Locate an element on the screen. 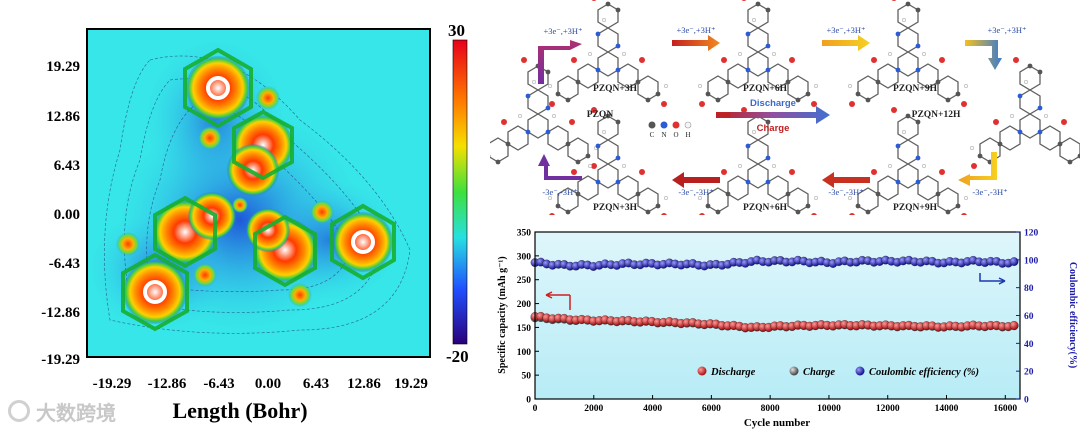 This screenshot has height=437, width=1080. x-tick-label: 12000 is located at coordinates (888, 409).